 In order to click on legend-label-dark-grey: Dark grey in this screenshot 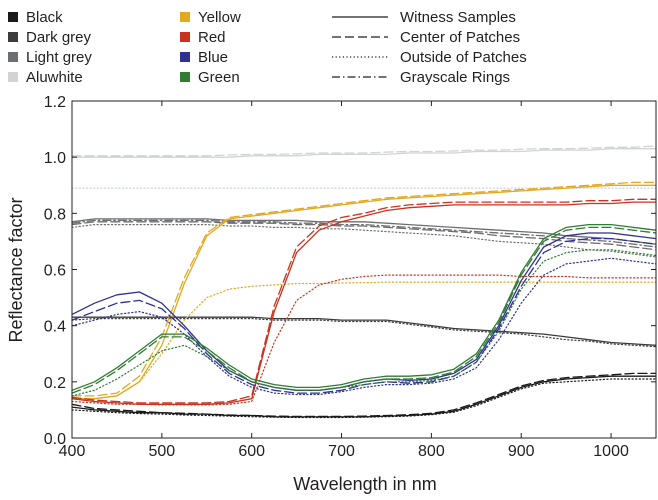, I will do `click(59, 37)`.